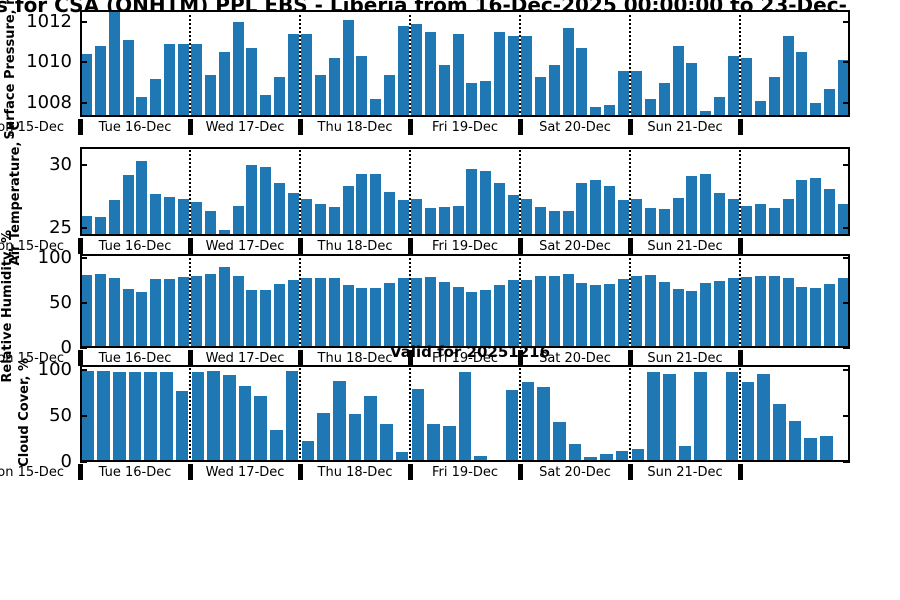 This screenshot has width=900, height=600. What do you see at coordinates (49, 102) in the screenshot?
I see `y-tick-label: 1008` at bounding box center [49, 102].